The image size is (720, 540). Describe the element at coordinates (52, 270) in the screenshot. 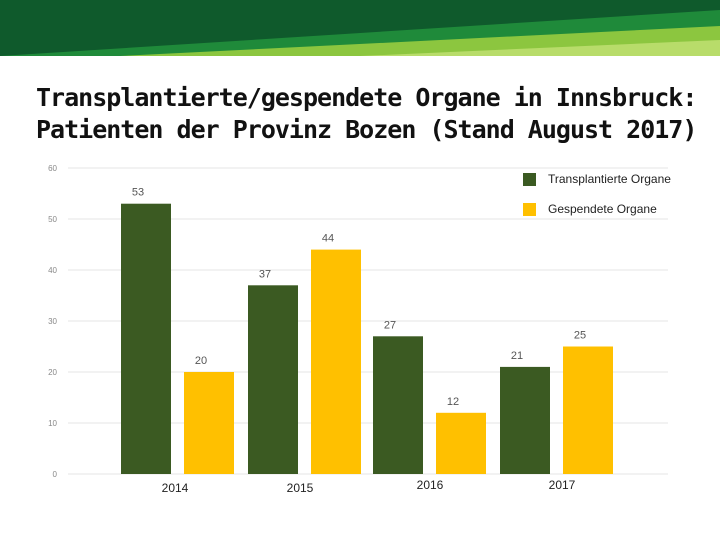

I see `y-tick-label: 40` at that location.